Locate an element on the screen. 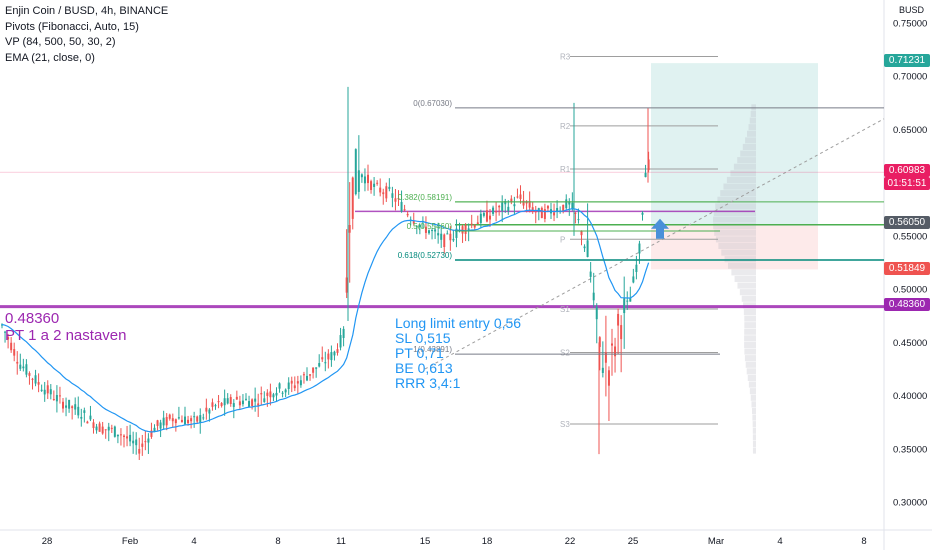 The image size is (932, 550). indicator-ema: EMA (21, close, 0) is located at coordinates (50, 57).